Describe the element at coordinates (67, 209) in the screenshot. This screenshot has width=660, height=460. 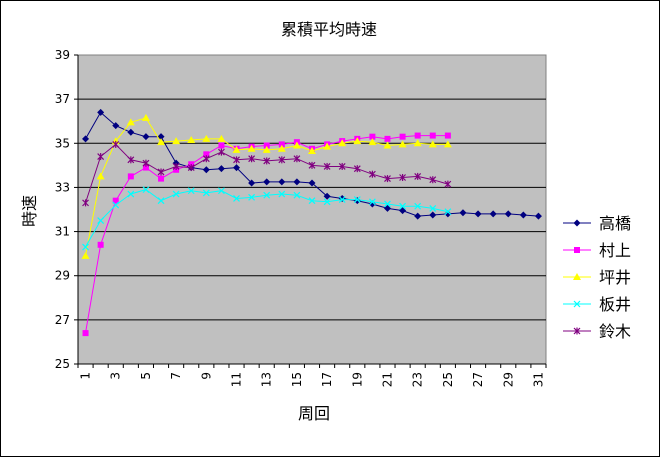
I see `y-axis-ticks: 25 27 29 31 33 35 37 39` at that location.